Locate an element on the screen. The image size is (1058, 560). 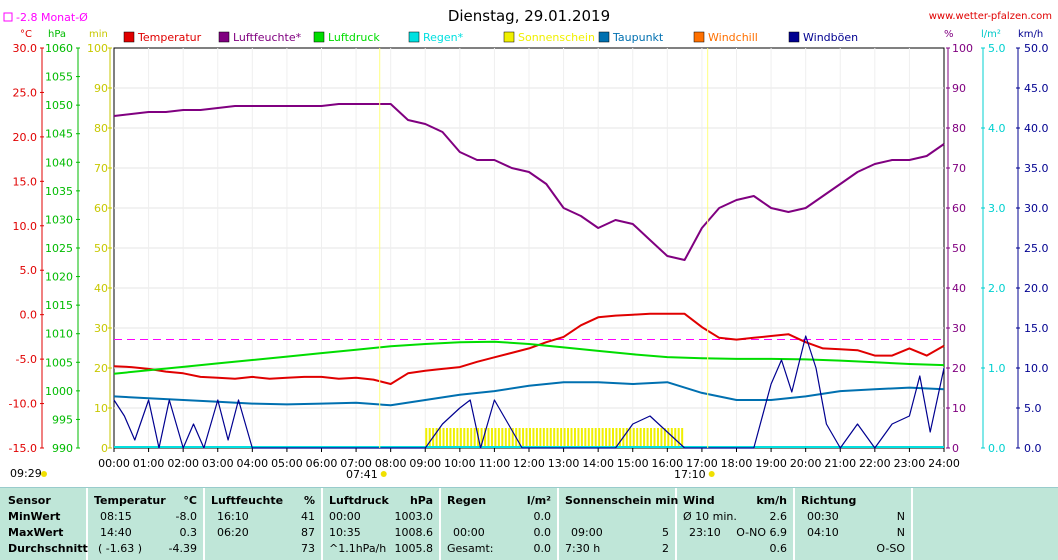
regen-avg: 0.0 is located at coordinates (542, 548).